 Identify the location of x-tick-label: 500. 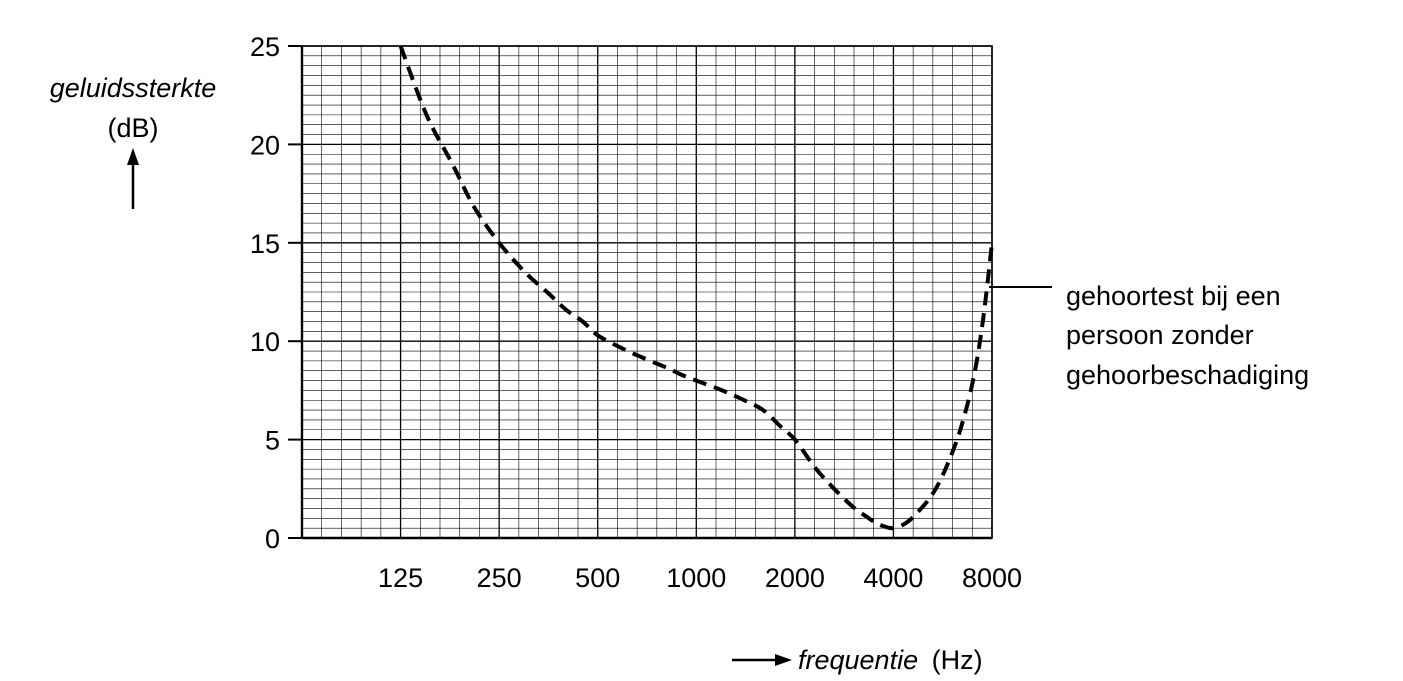
(597, 578).